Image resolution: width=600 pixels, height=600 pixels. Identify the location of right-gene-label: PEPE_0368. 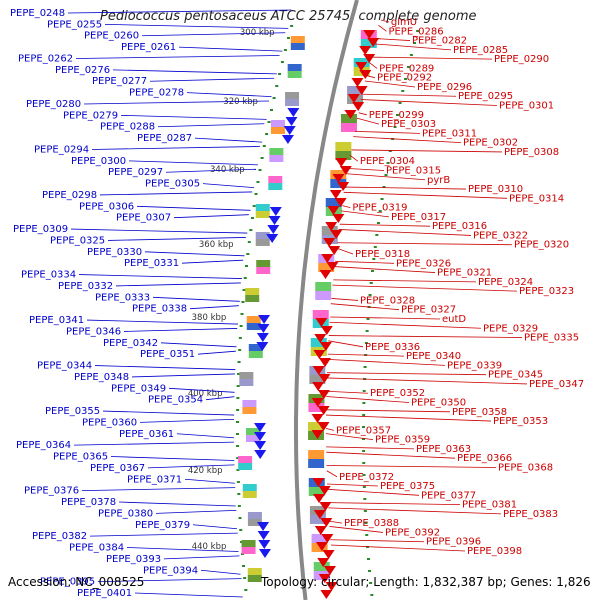
(525, 467).